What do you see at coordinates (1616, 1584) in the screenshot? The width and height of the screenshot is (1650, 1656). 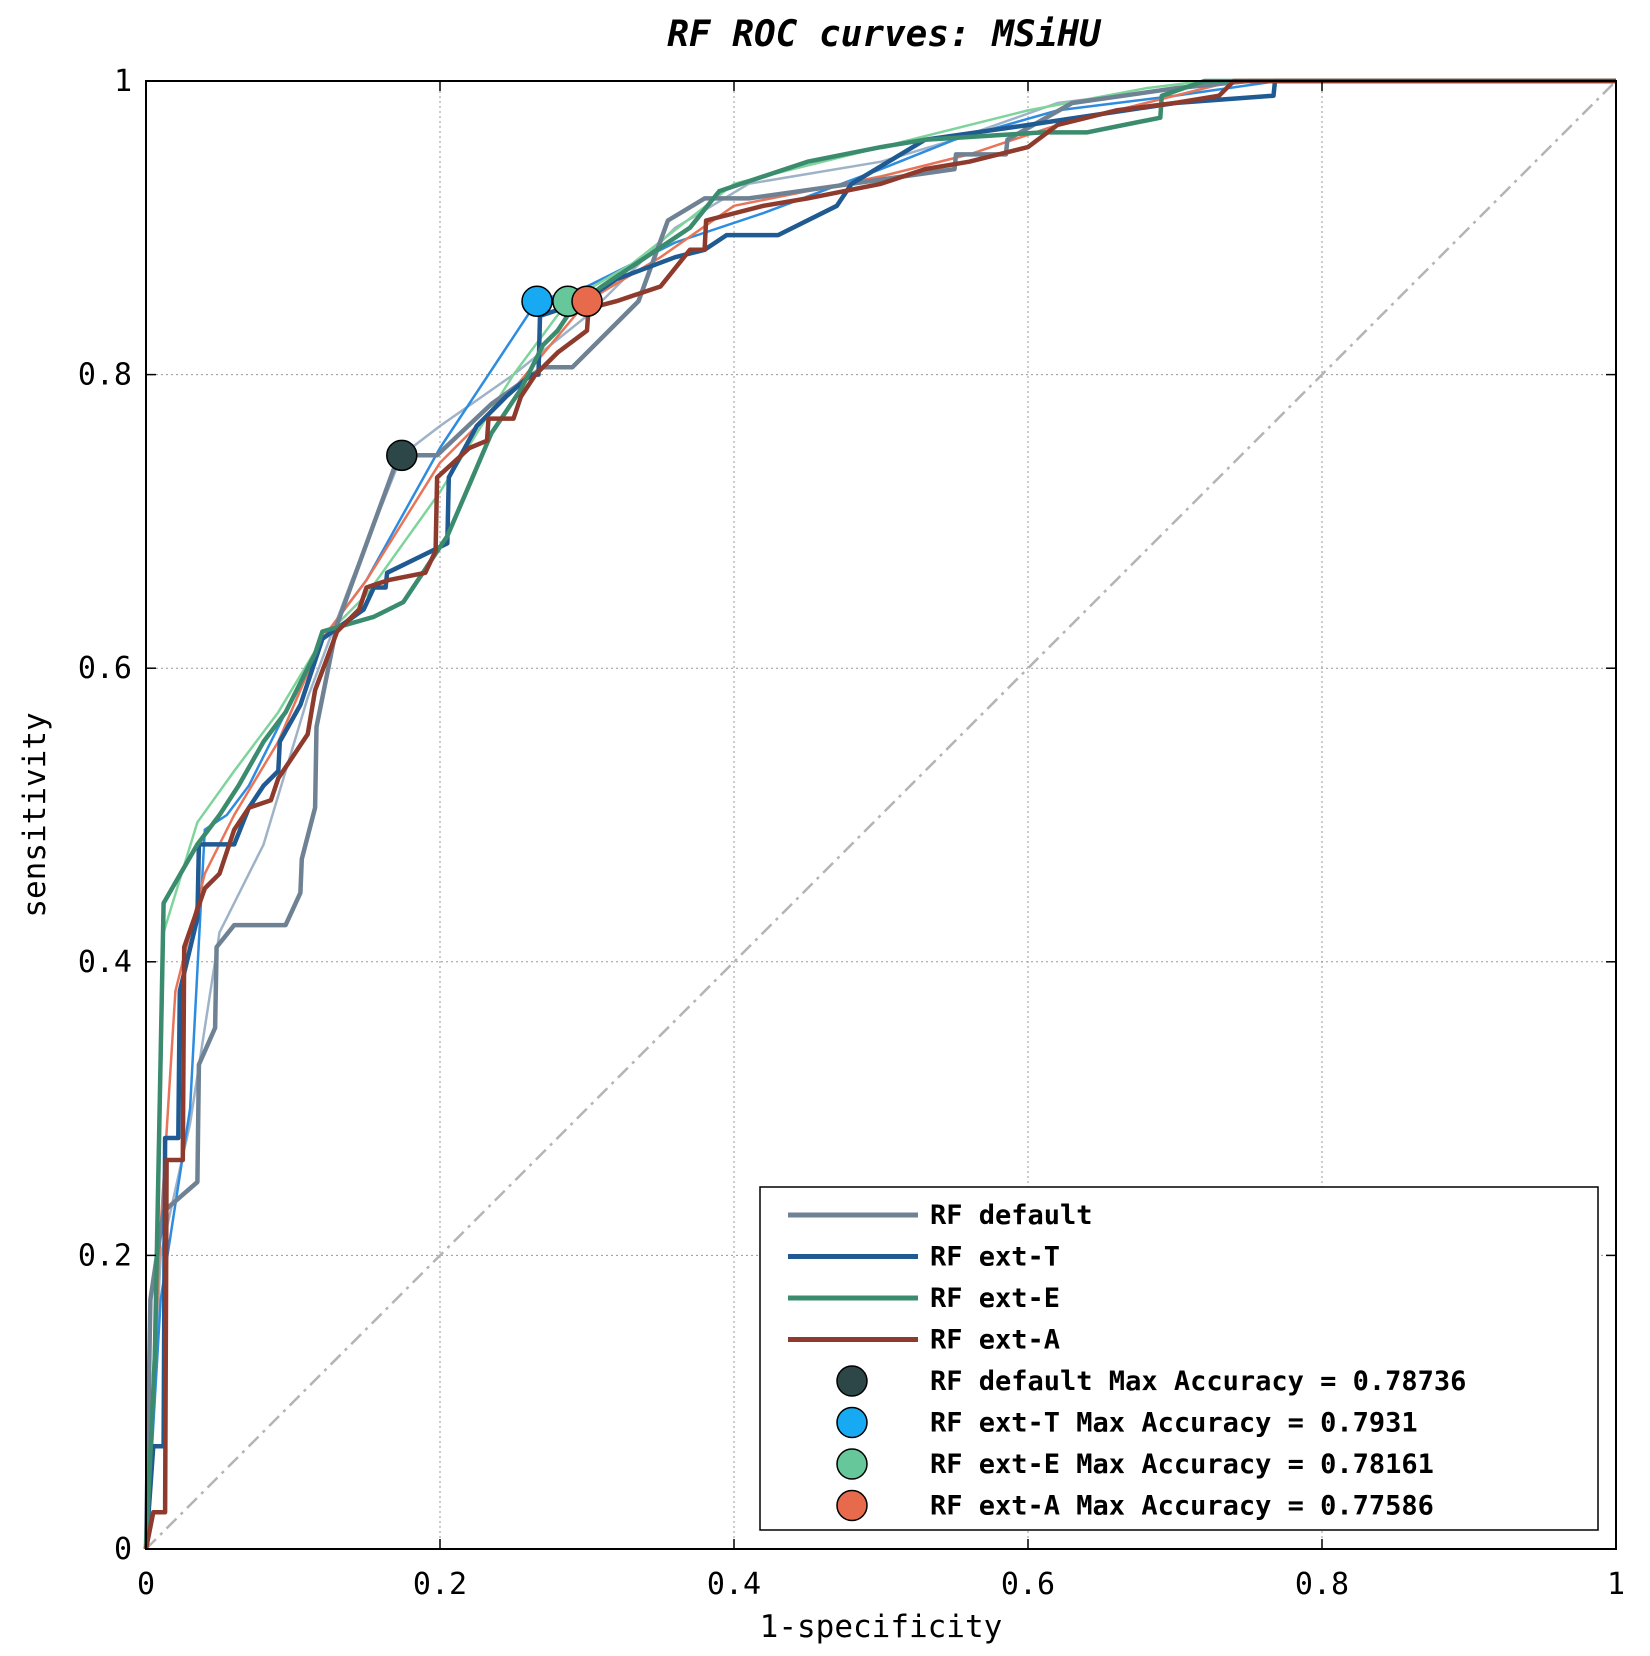 I see `x-tick-label: 1` at bounding box center [1616, 1584].